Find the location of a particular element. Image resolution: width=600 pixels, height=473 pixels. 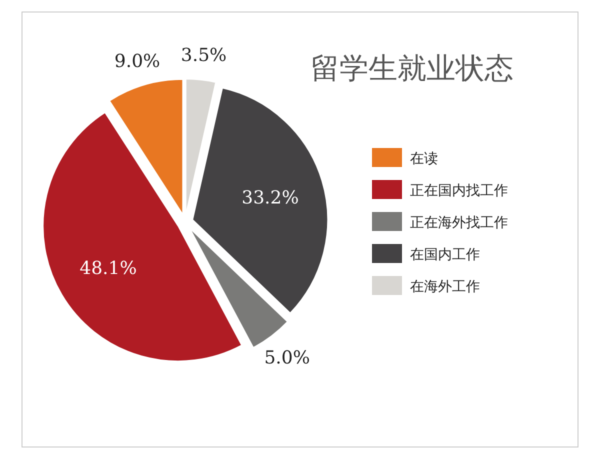

legend-label: 正在海外找工作 is located at coordinates (459, 223).